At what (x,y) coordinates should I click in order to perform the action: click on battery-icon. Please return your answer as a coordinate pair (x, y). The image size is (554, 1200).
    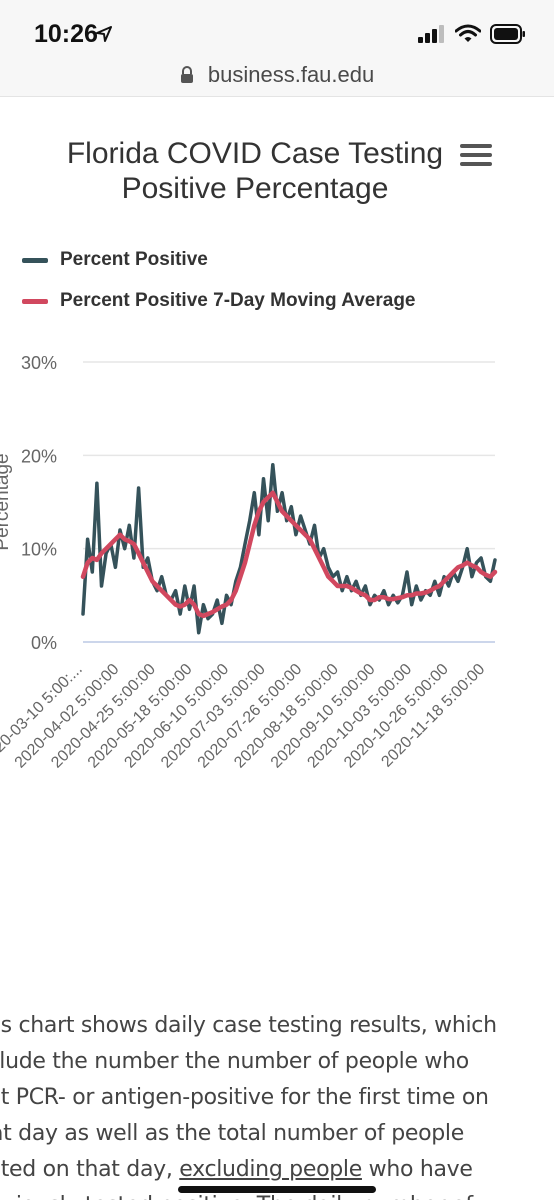
    Looking at the image, I should click on (507, 34).